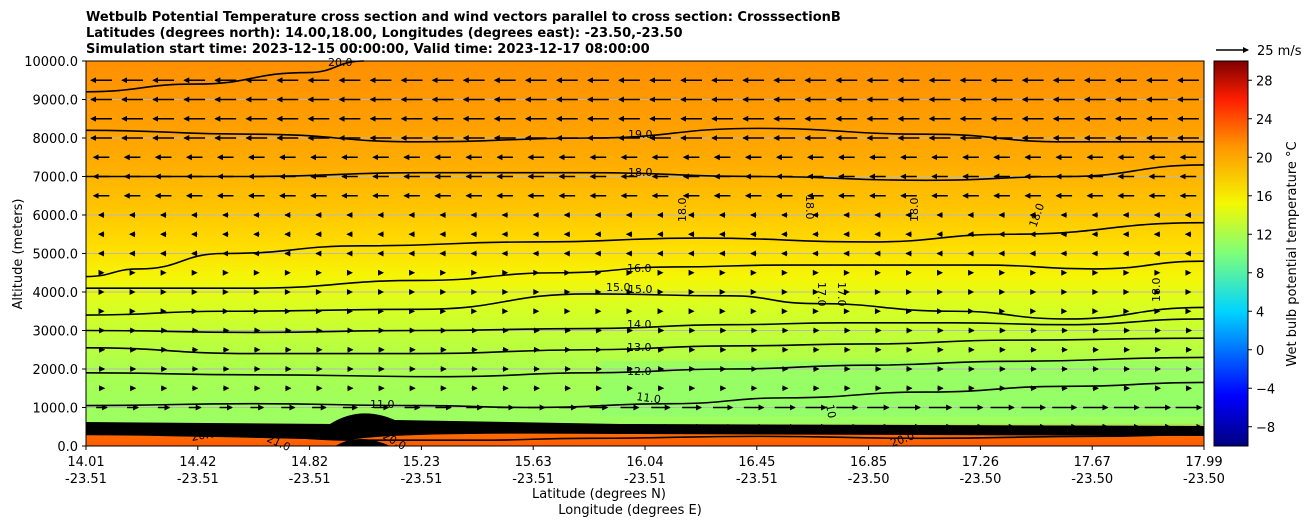 This screenshot has width=1311, height=526. I want to click on x-tick-label-lat: 14.82, so click(309, 462).